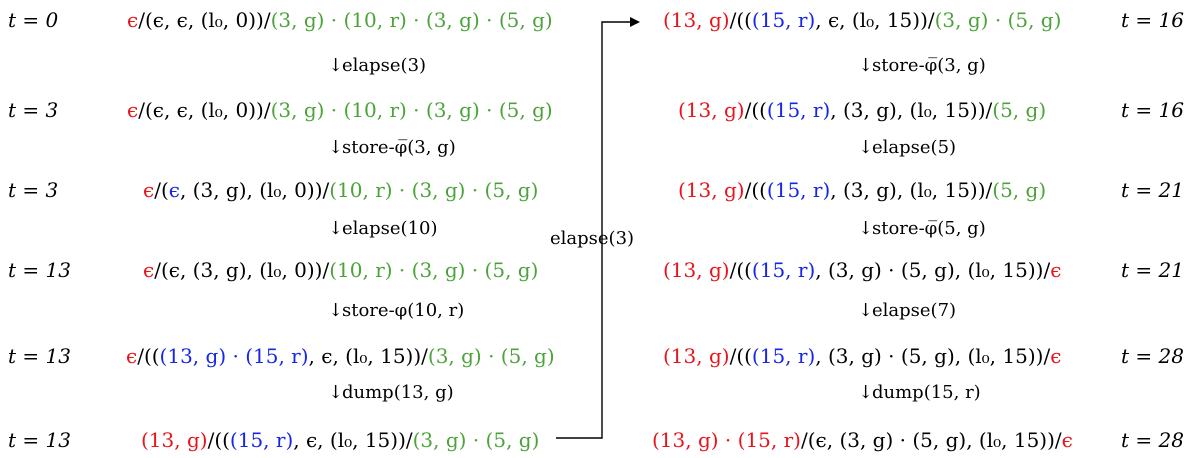 This screenshot has height=458, width=1194. I want to click on left-state-4-segment-2: (13, g) · (15, r), so click(234, 356).